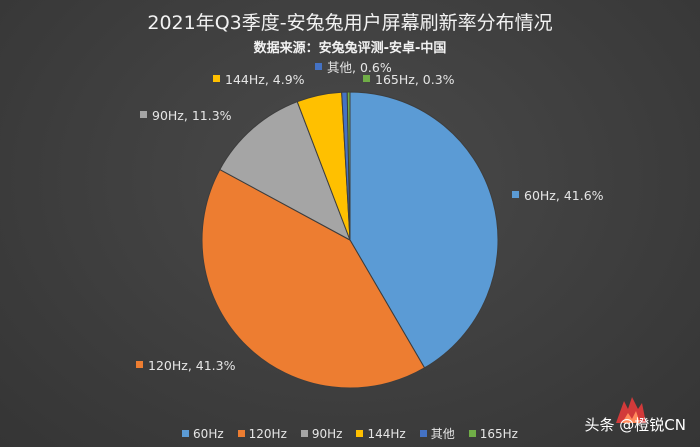 The width and height of the screenshot is (700, 447). What do you see at coordinates (415, 79) in the screenshot?
I see `data-label-5: 165Hz, 0.3%` at bounding box center [415, 79].